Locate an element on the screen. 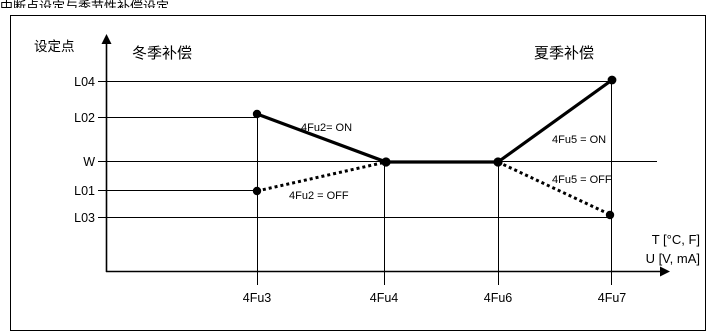 The width and height of the screenshot is (710, 333). level-label-w: W is located at coordinates (89, 162).